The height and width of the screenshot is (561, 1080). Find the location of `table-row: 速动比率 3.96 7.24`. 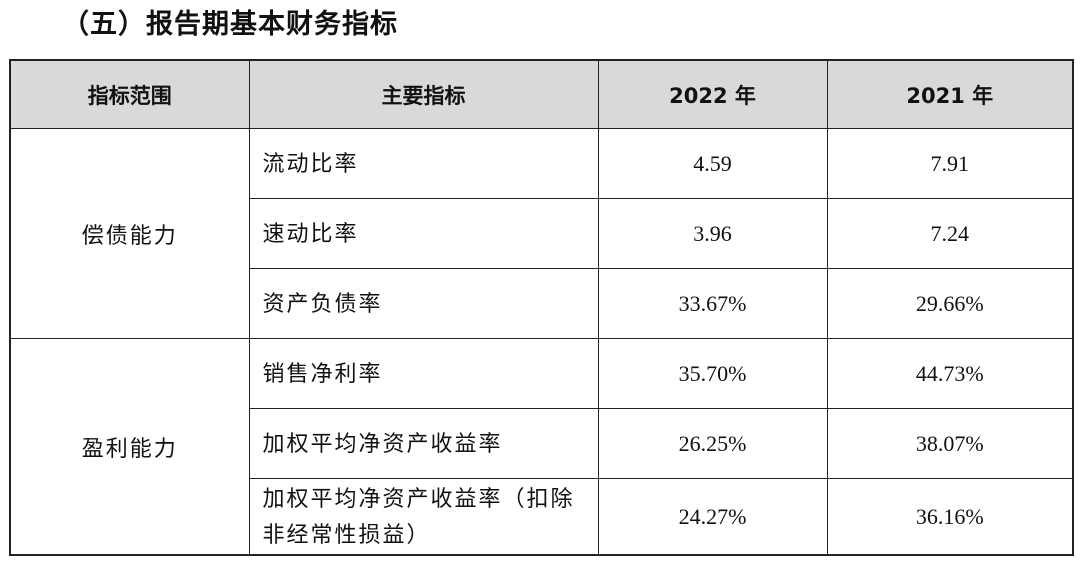

table-row: 速动比率 3.96 7.24 is located at coordinates (542, 233).